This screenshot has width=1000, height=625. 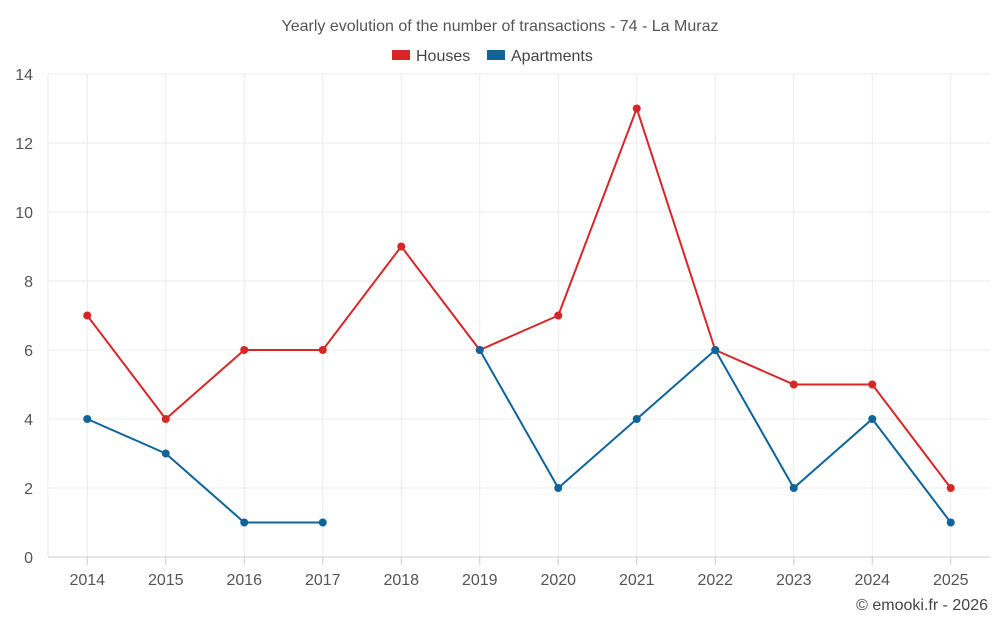 What do you see at coordinates (87, 315) in the screenshot?
I see `point-houses-2014` at bounding box center [87, 315].